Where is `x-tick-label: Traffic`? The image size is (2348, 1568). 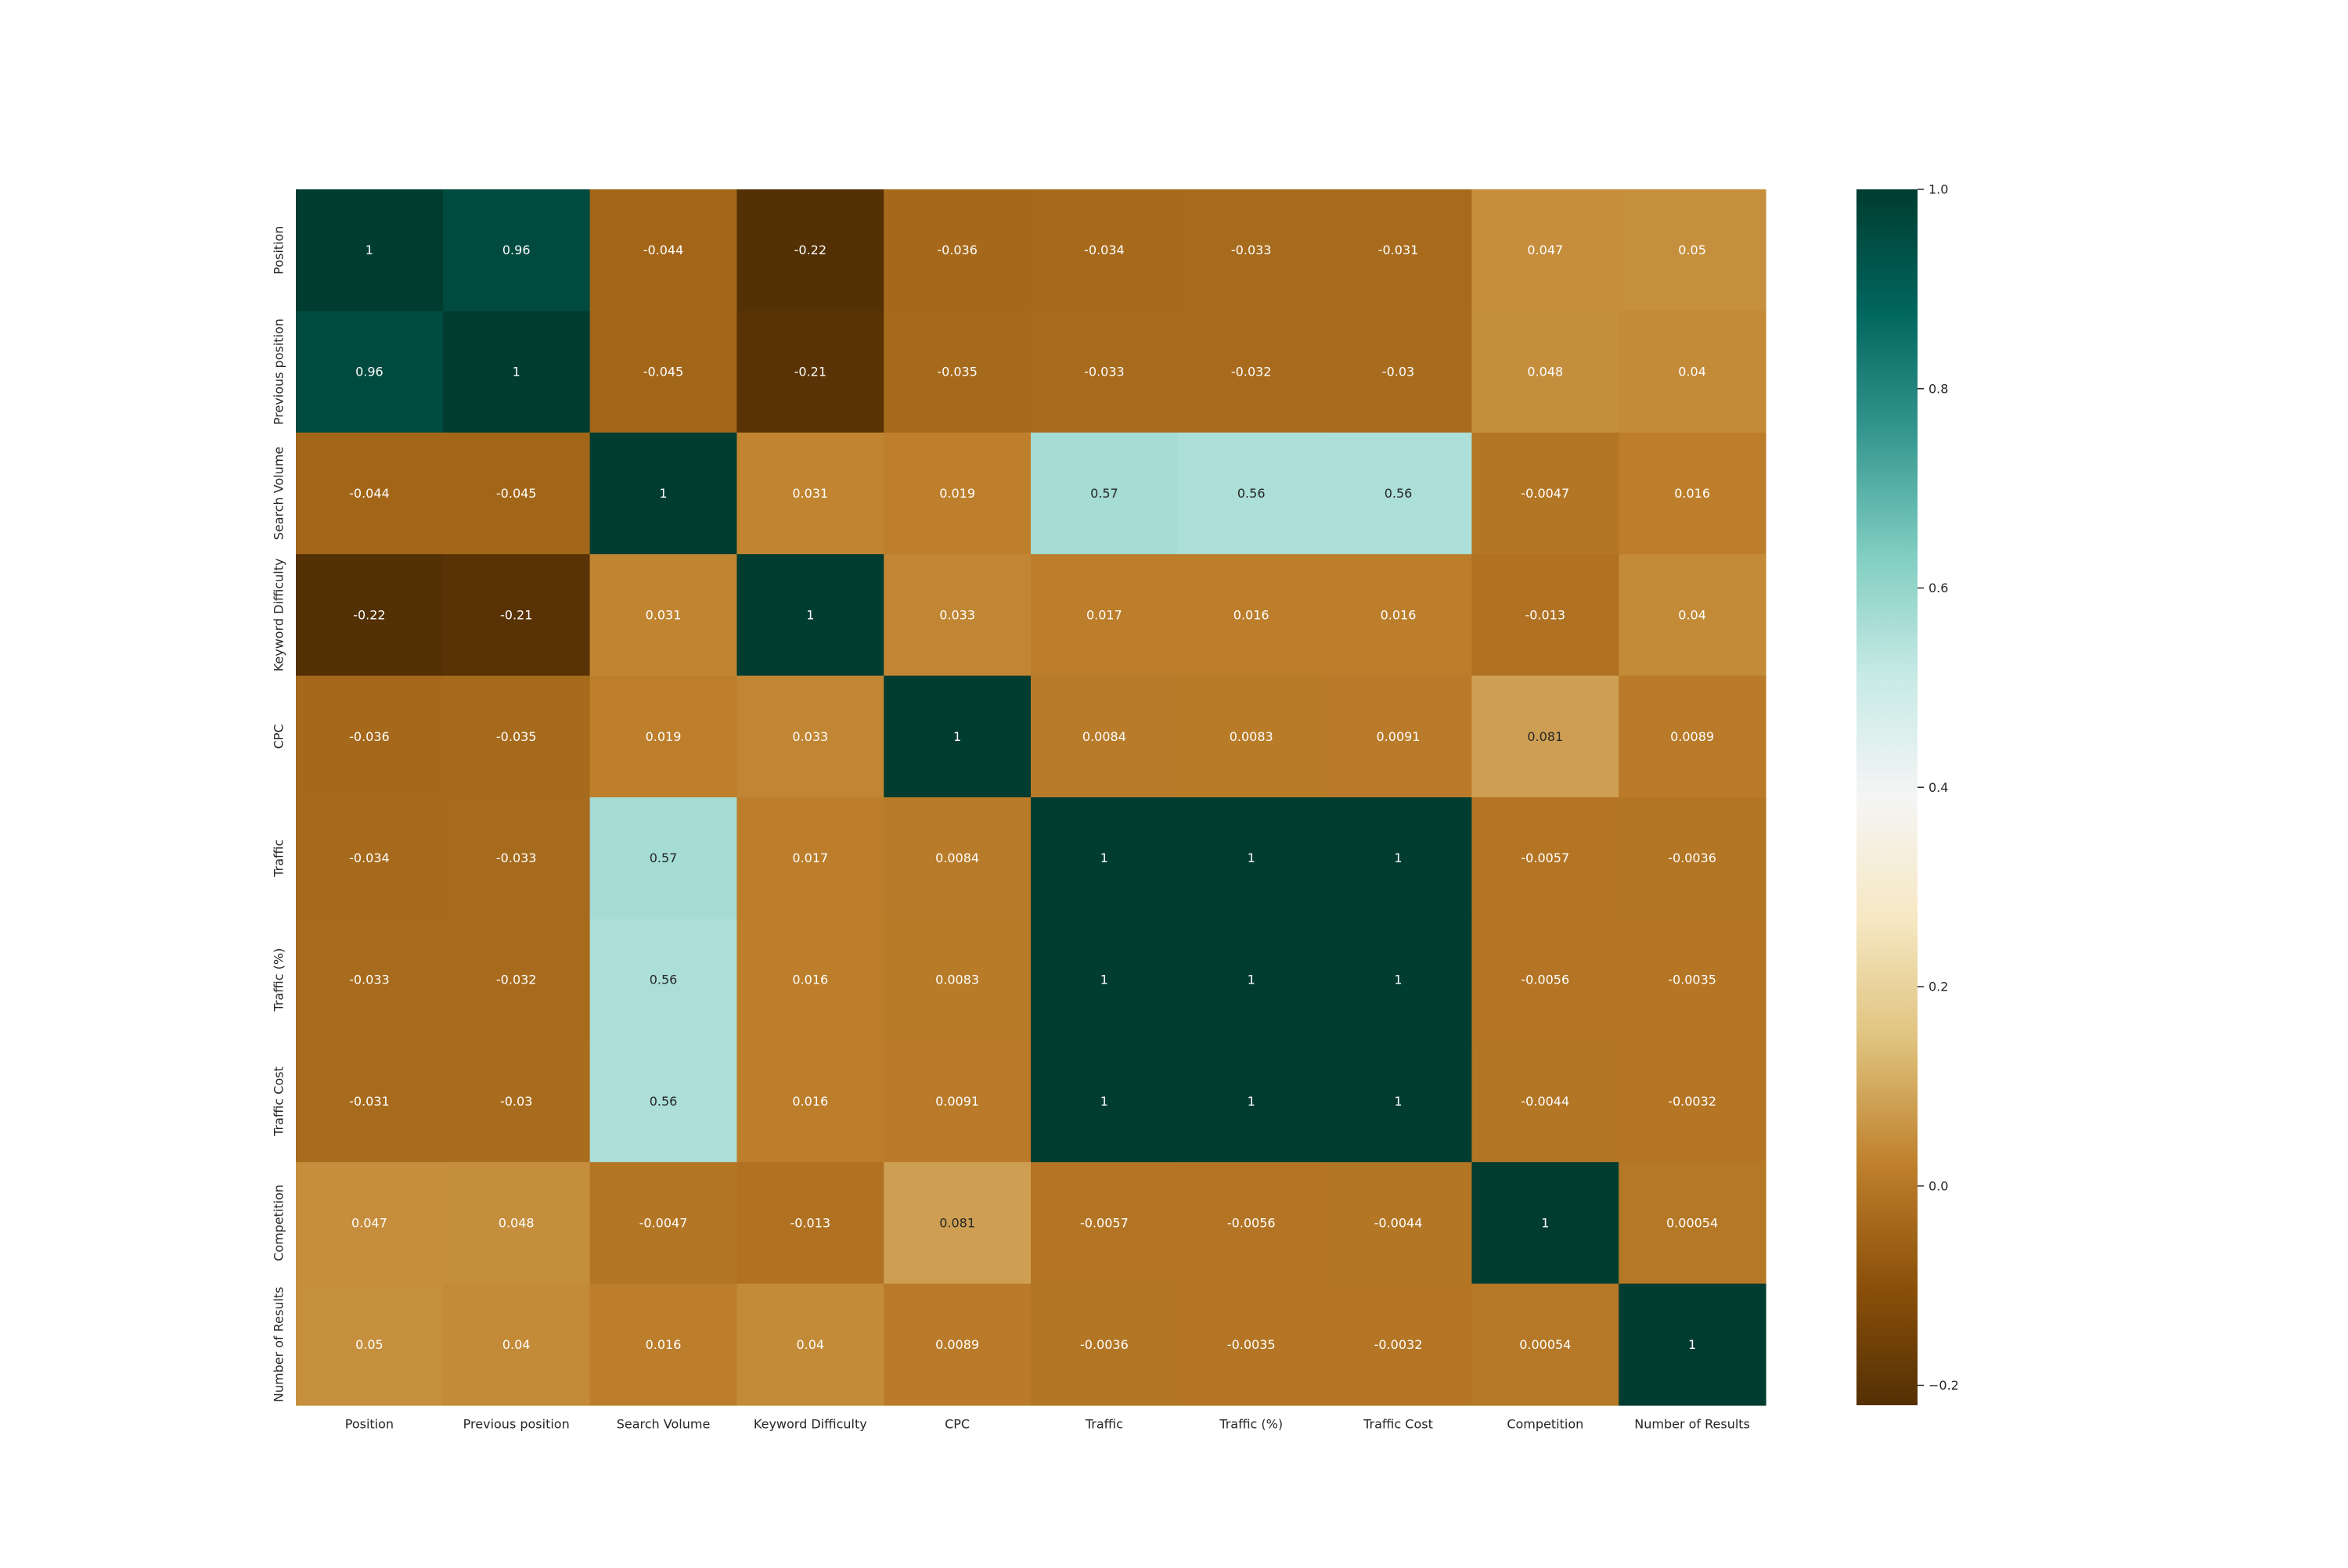 x-tick-label: Traffic is located at coordinates (1104, 1425).